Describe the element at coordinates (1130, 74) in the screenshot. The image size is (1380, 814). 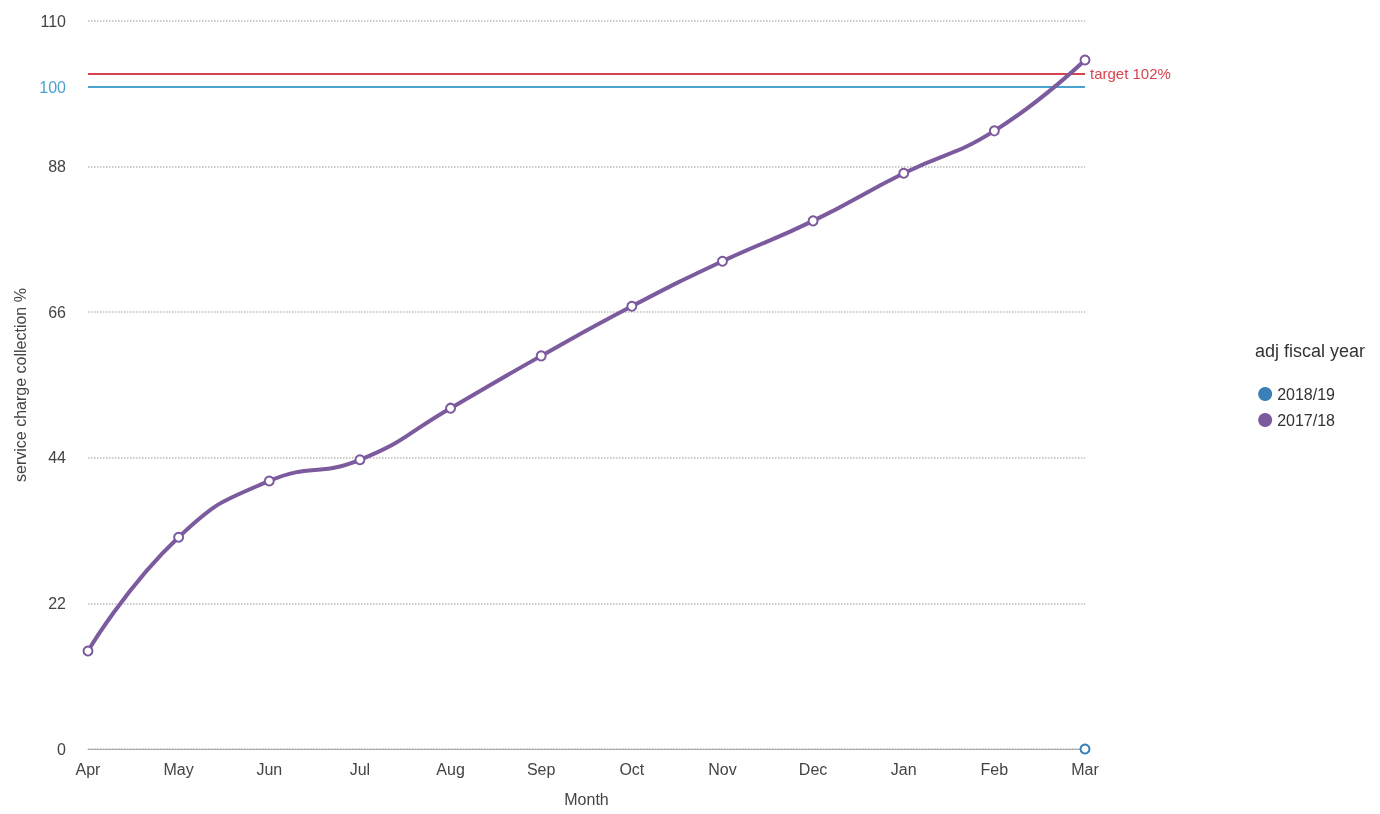
I see `ref-line-label: target 102%` at that location.